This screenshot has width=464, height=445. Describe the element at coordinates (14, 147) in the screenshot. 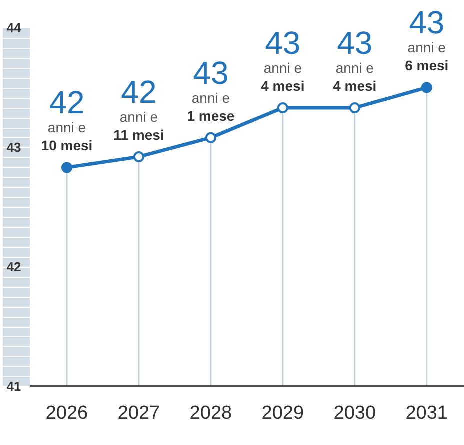

I see `y-tick-label: 43` at that location.